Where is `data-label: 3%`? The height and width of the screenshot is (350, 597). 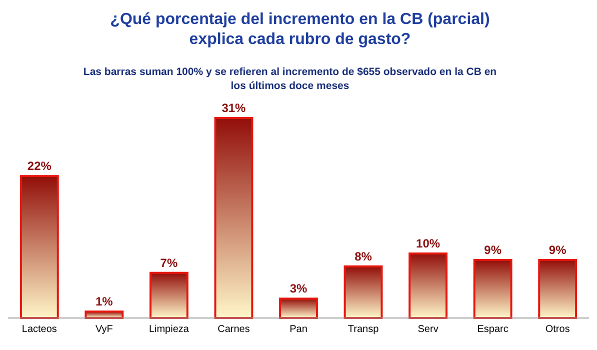
data-label: 3% is located at coordinates (299, 289).